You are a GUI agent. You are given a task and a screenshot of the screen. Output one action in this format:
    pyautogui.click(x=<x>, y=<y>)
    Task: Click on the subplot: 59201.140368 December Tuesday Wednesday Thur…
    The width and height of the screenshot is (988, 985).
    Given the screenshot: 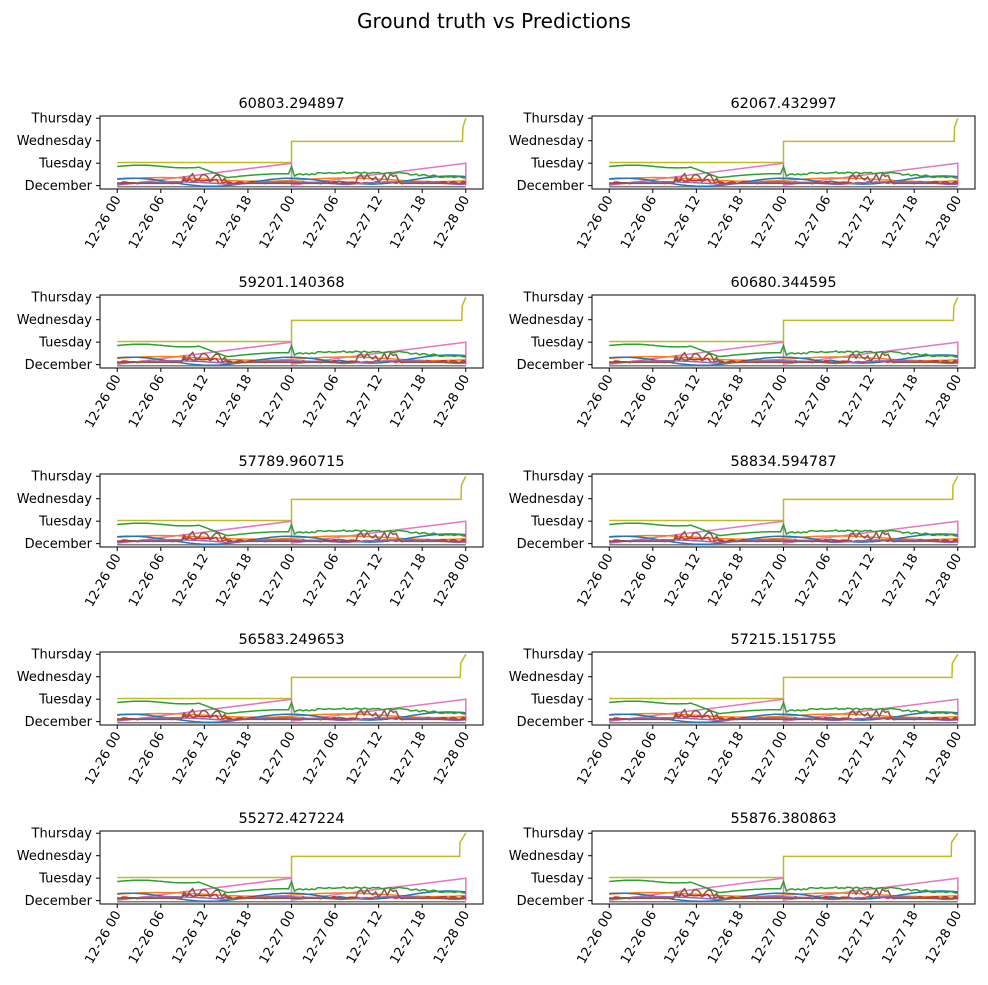 What is the action you would take?
    pyautogui.click(x=250, y=353)
    